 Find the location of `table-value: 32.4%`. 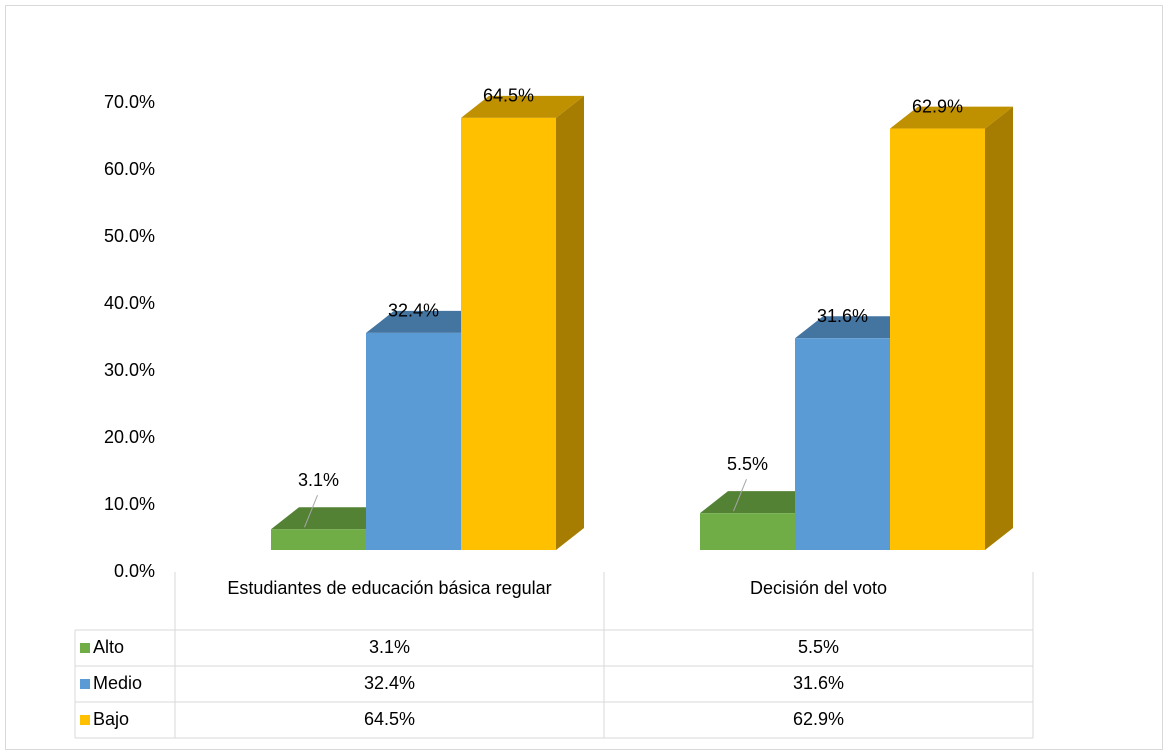

table-value: 32.4% is located at coordinates (389, 683).